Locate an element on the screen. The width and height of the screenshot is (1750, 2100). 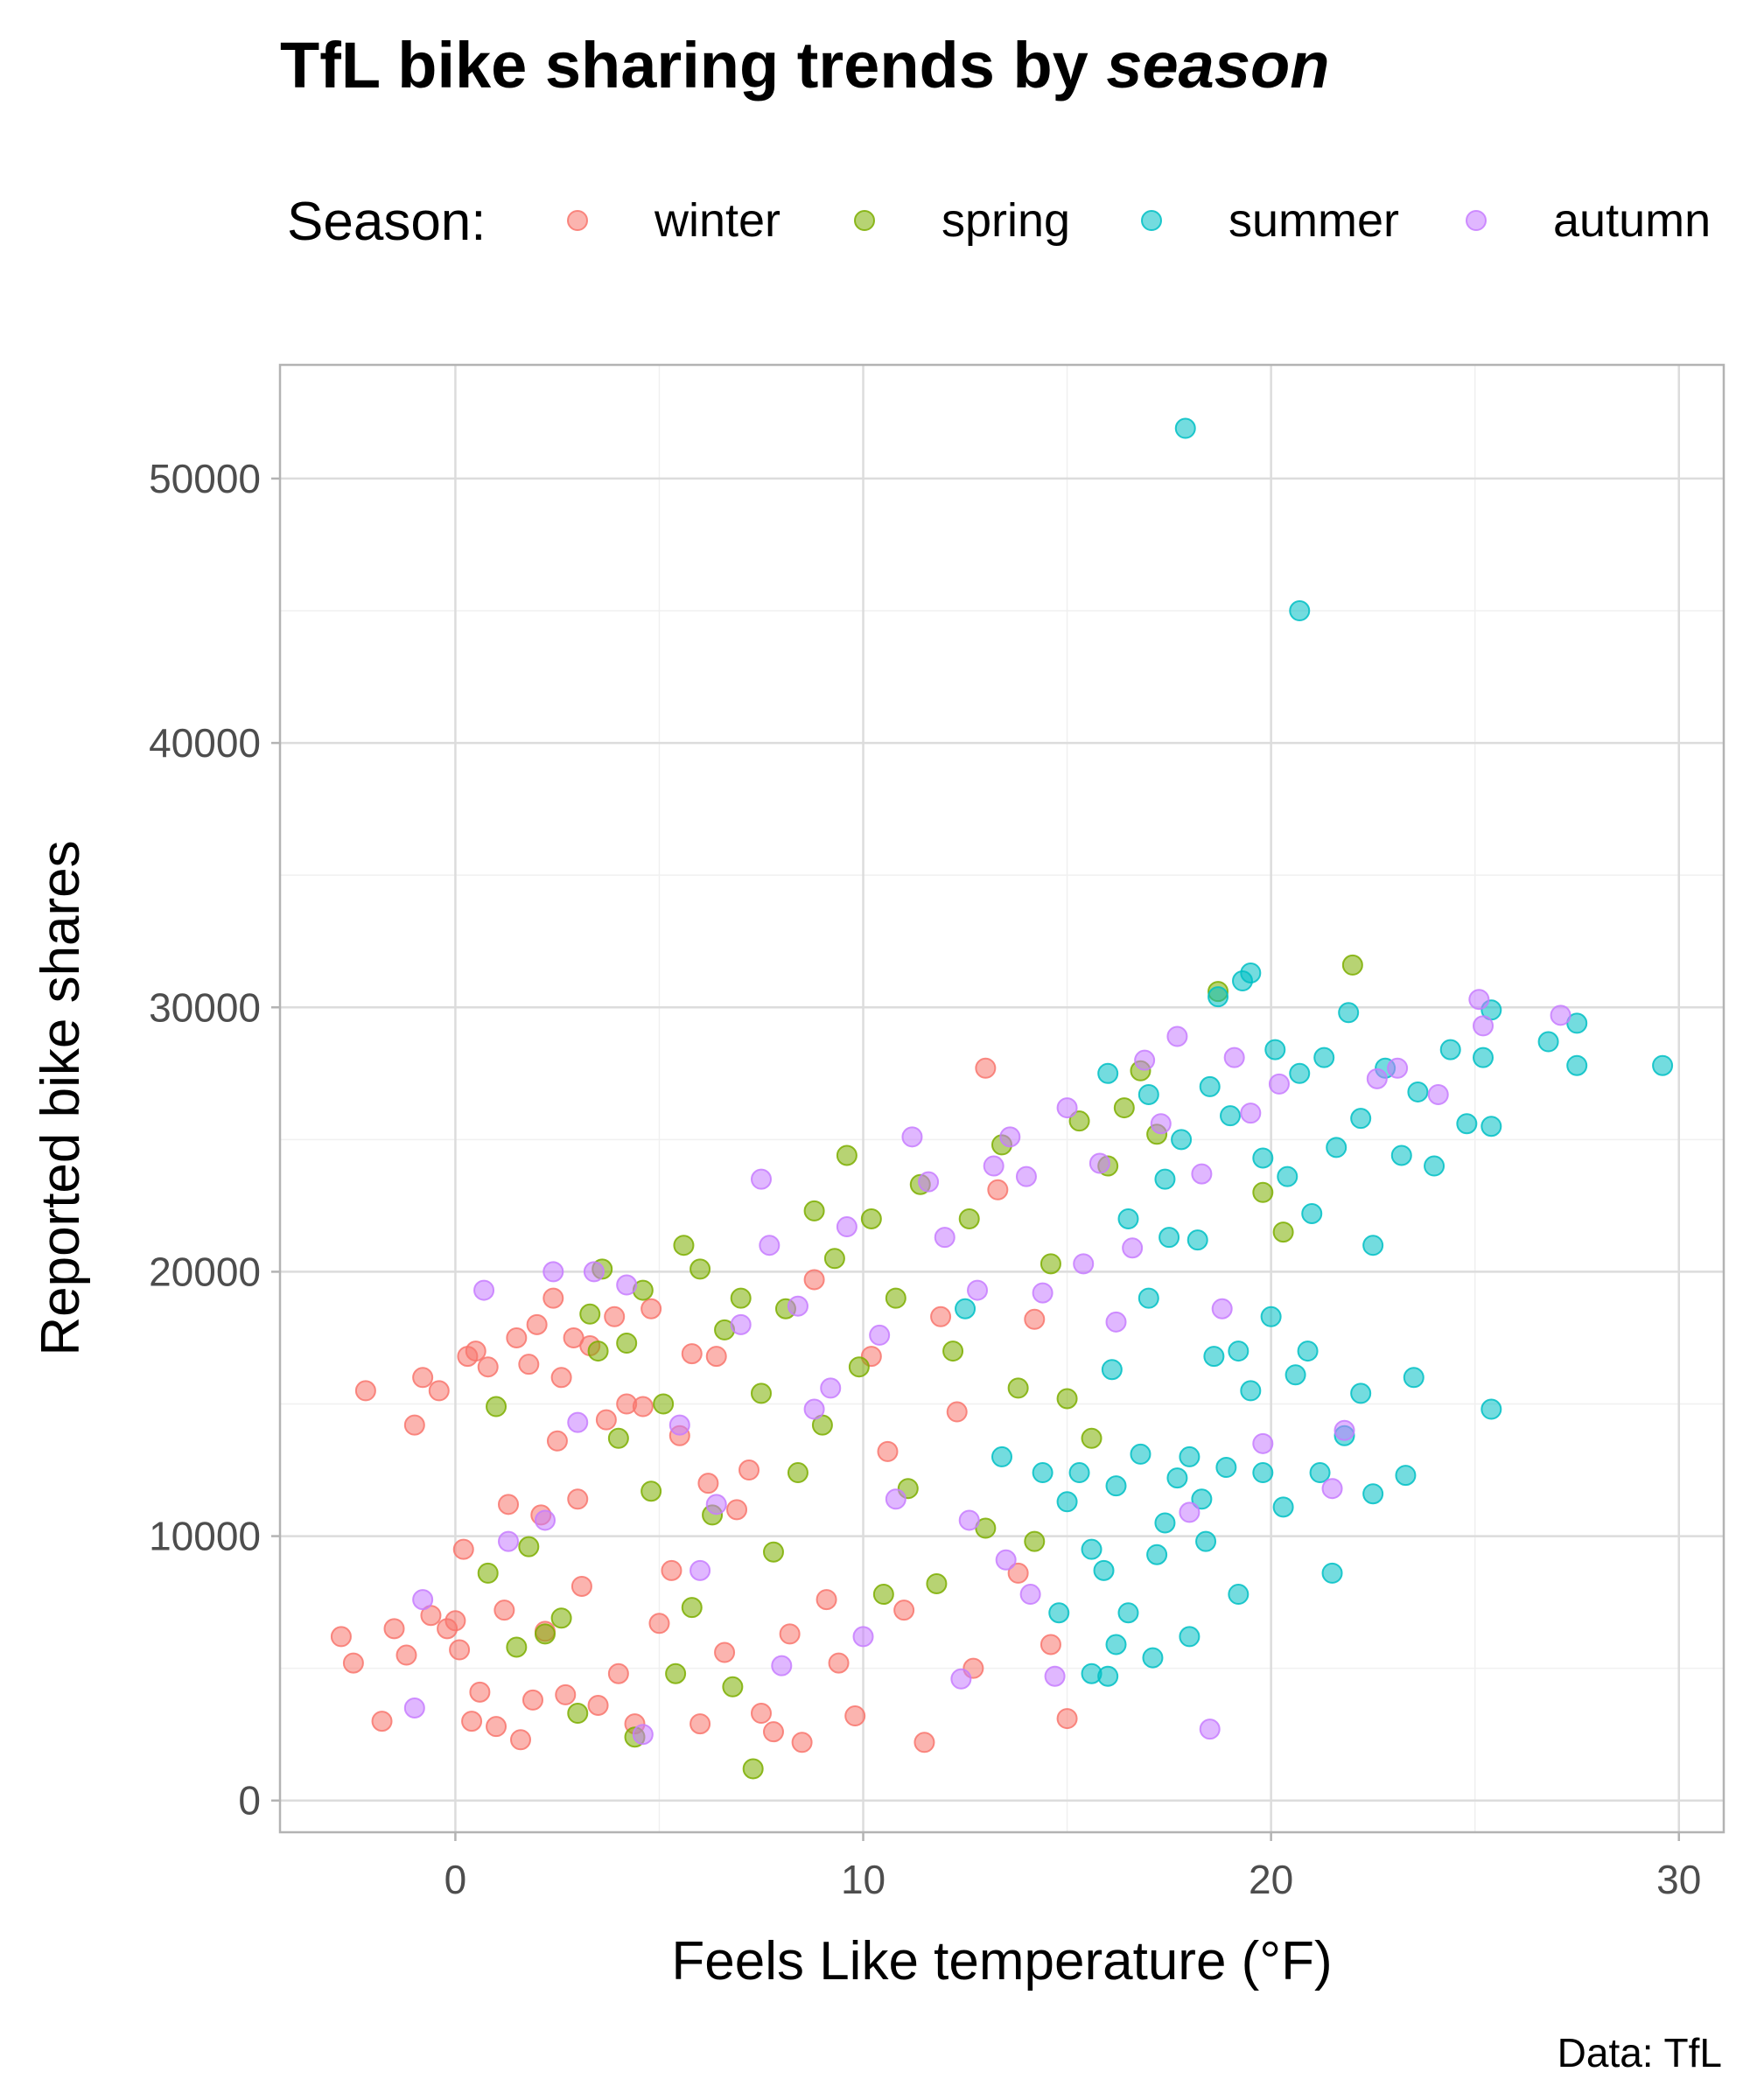
legend-label-autumn: autumn is located at coordinates (1632, 220).